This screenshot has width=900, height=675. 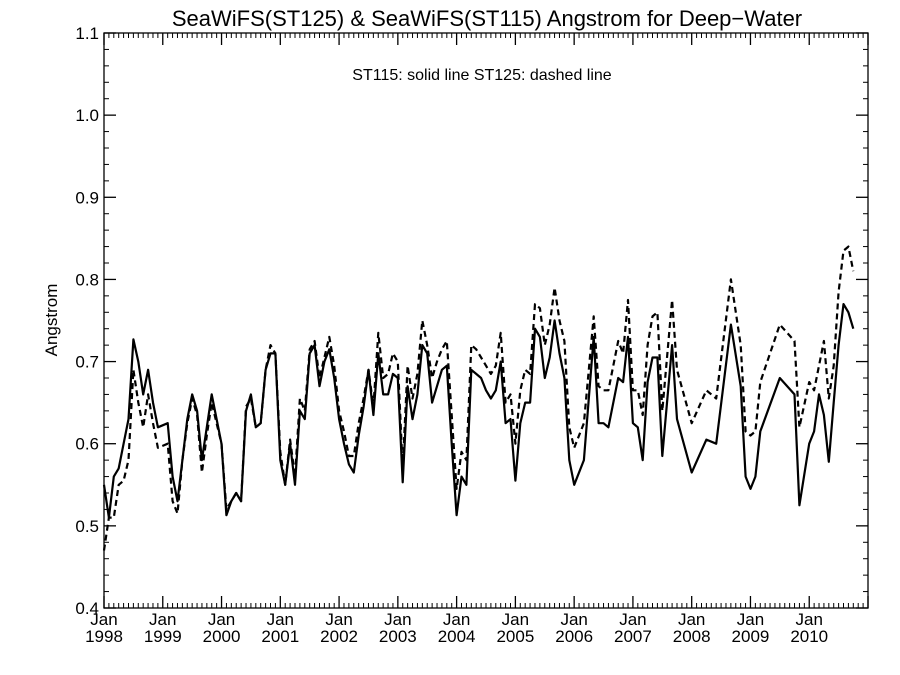 I want to click on y-tick-label: 0.6, so click(x=87, y=444).